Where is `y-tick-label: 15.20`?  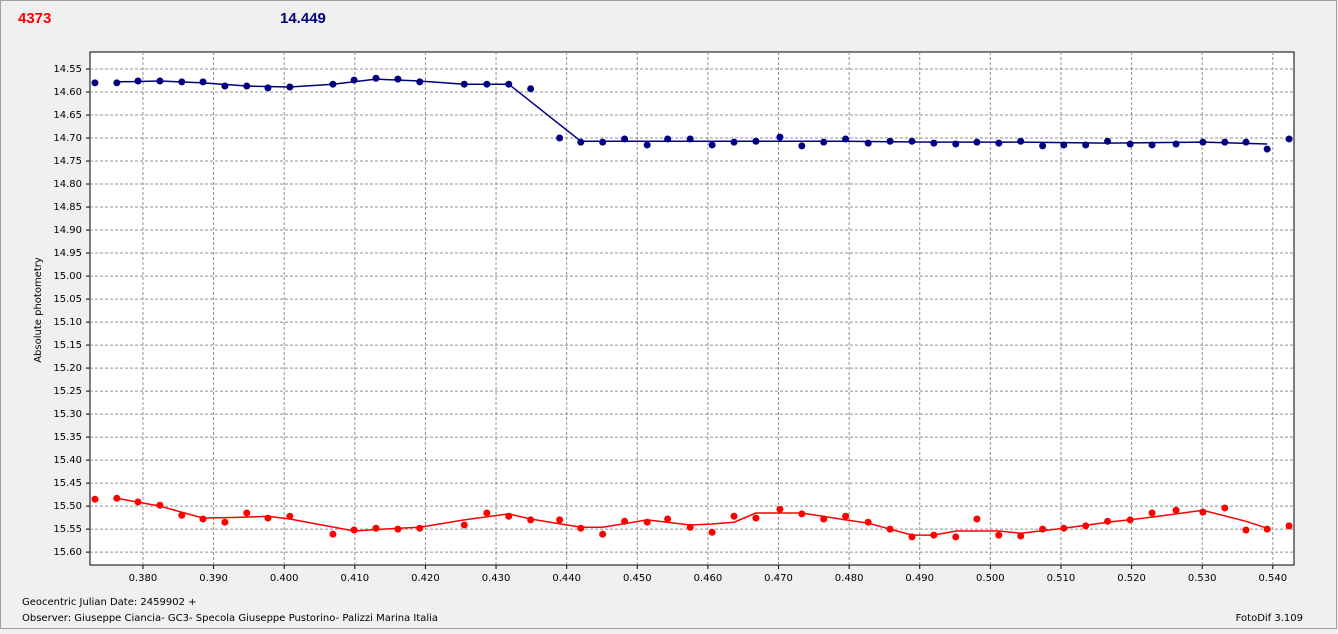 y-tick-label: 15.20 is located at coordinates (67, 368).